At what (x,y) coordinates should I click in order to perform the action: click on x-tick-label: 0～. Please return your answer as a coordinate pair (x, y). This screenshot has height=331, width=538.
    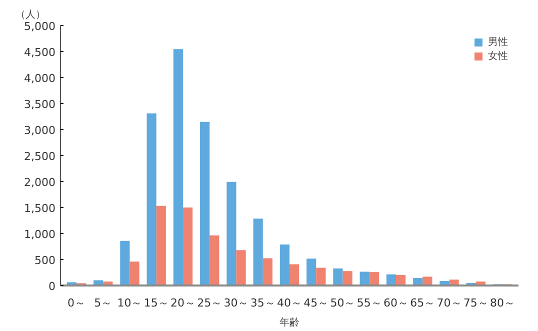
    Looking at the image, I should click on (76, 303).